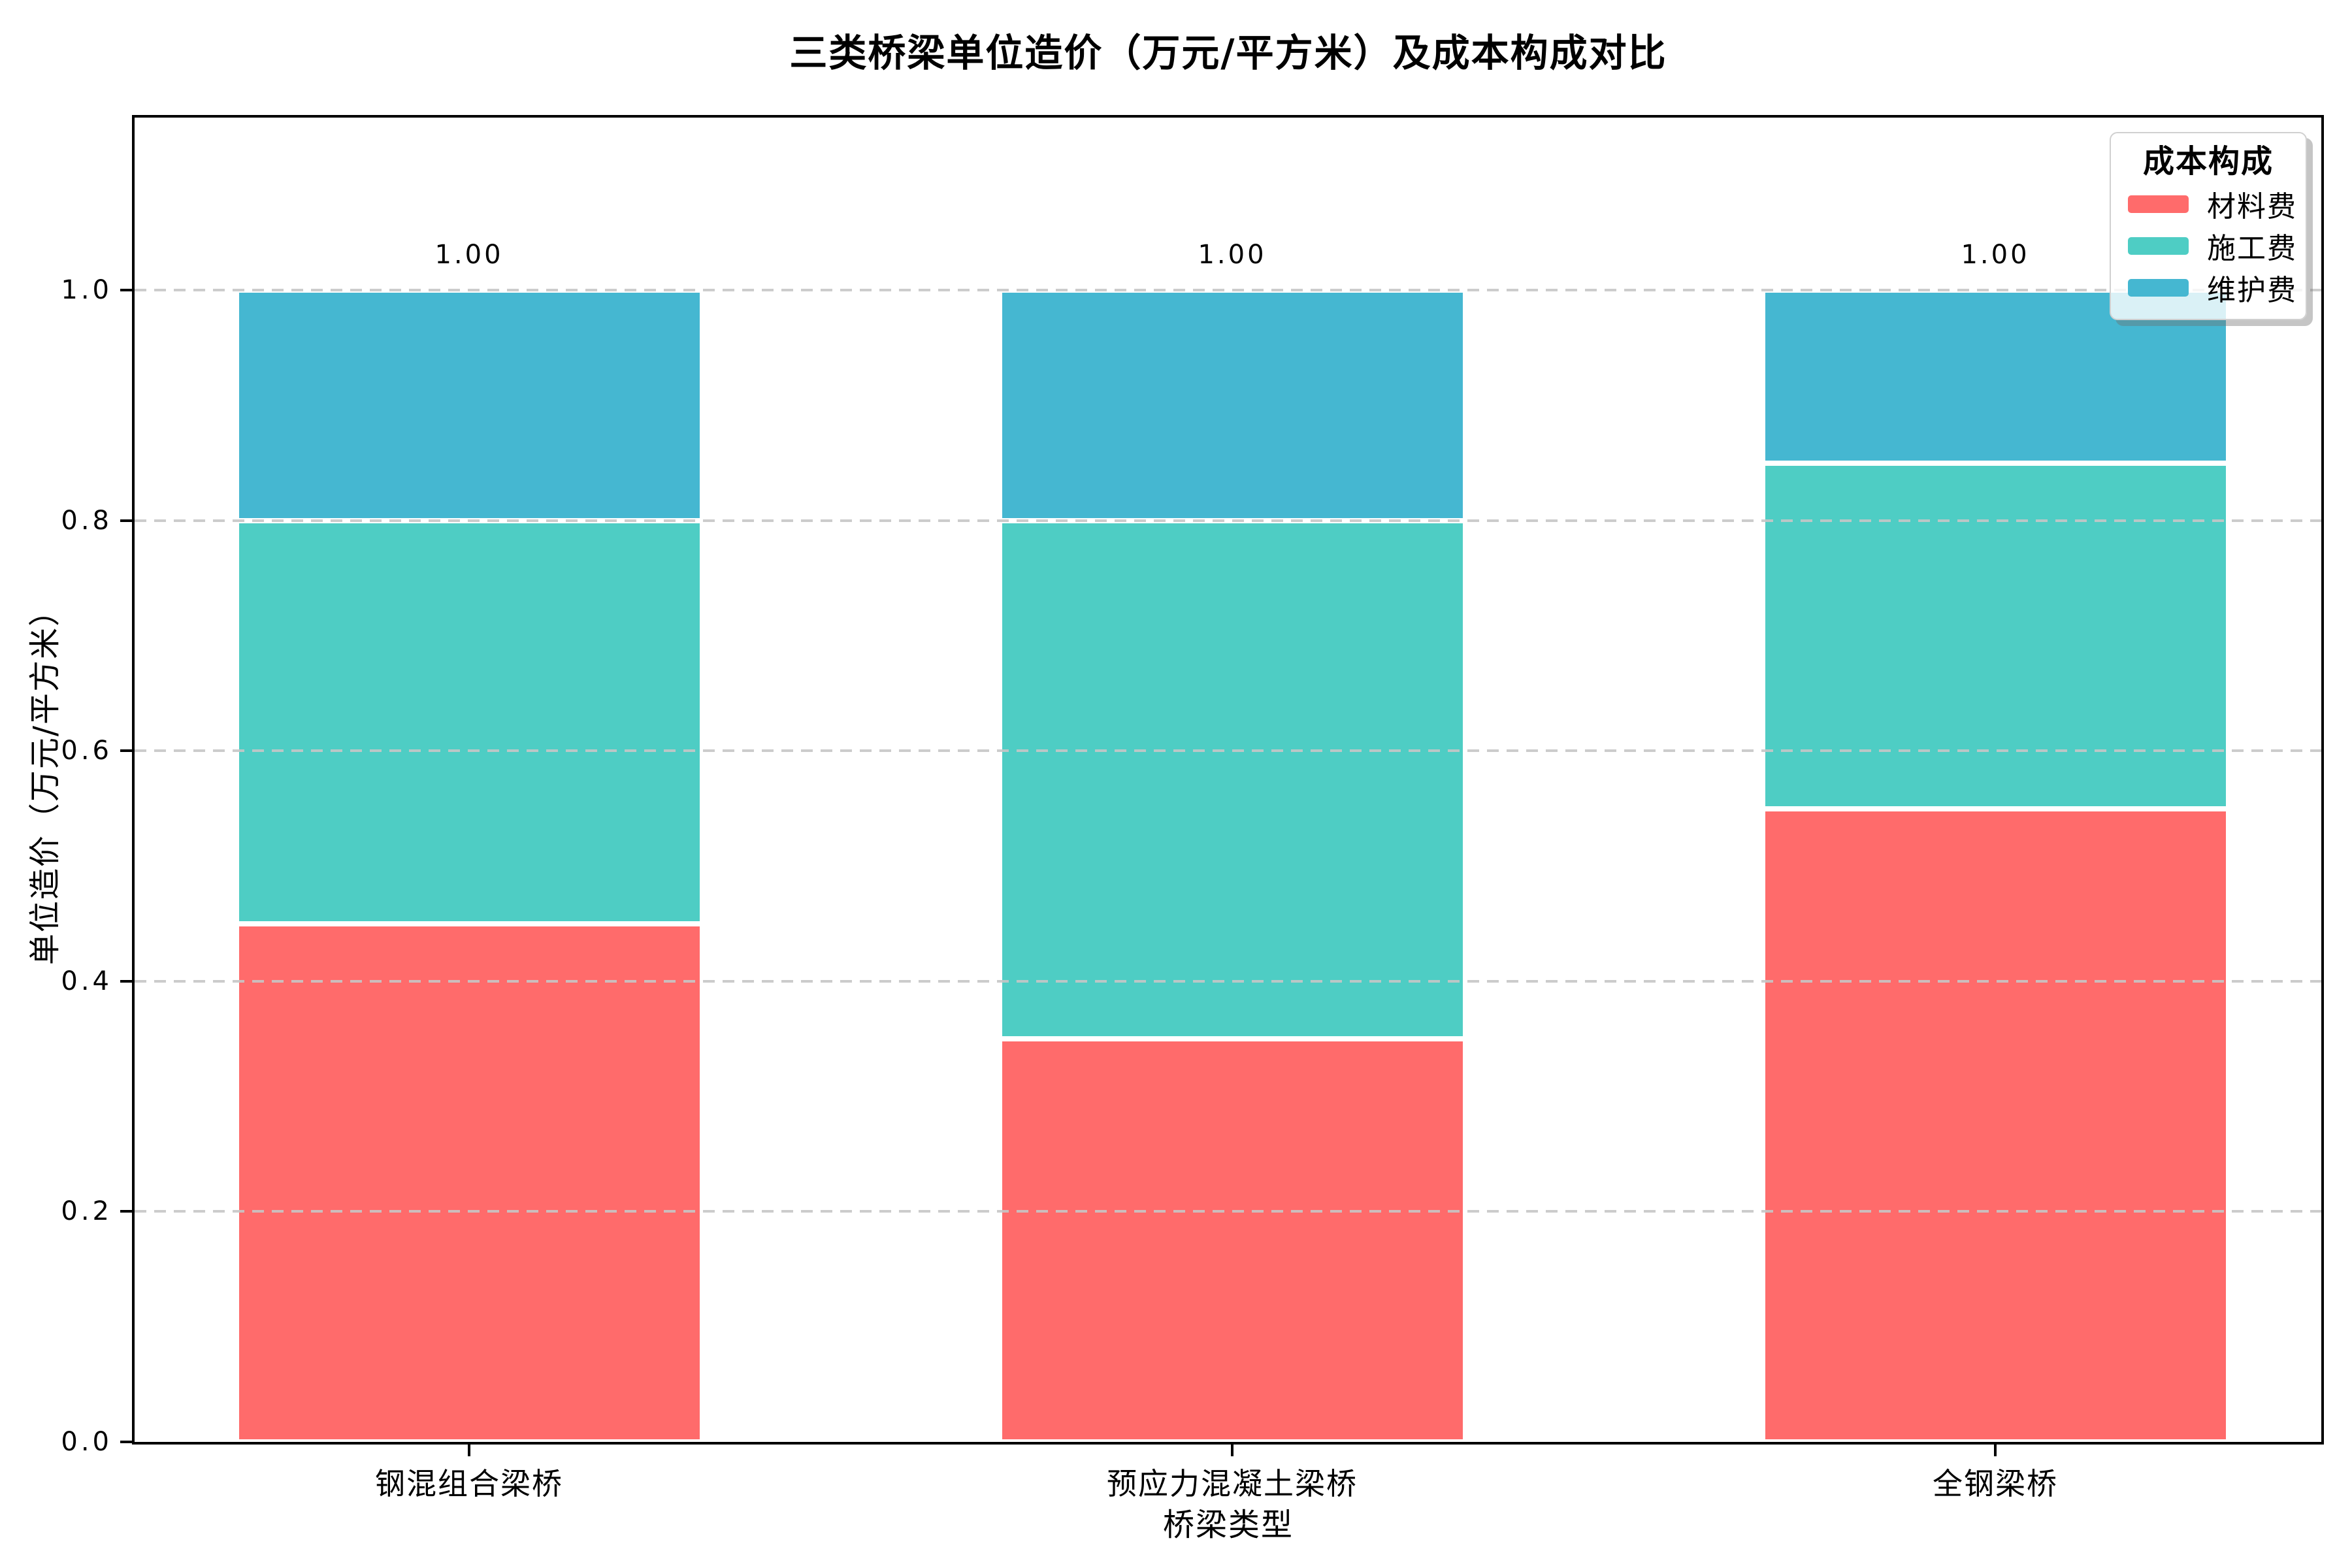 The image size is (2352, 1568). I want to click on legend-item-maintenance: 维护费, so click(2210, 287).